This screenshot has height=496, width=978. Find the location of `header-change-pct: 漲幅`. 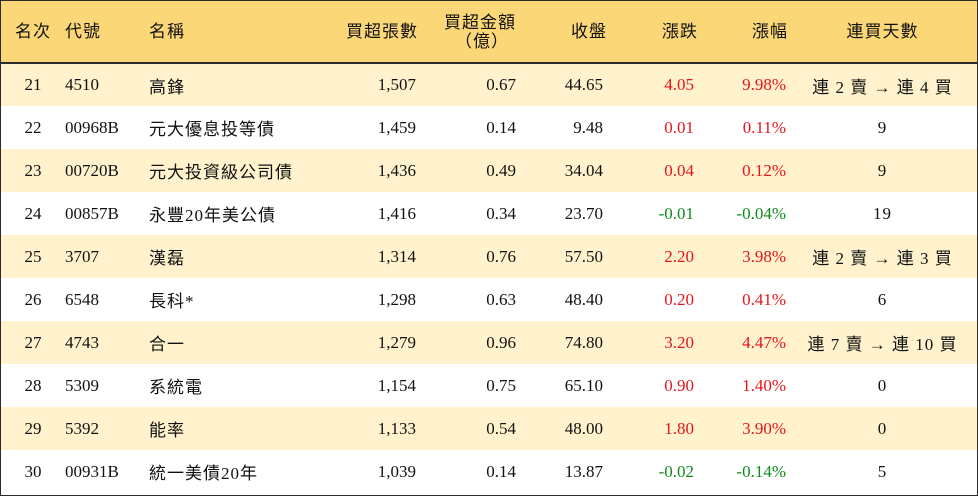

header-change-pct: 漲幅 is located at coordinates (770, 31).